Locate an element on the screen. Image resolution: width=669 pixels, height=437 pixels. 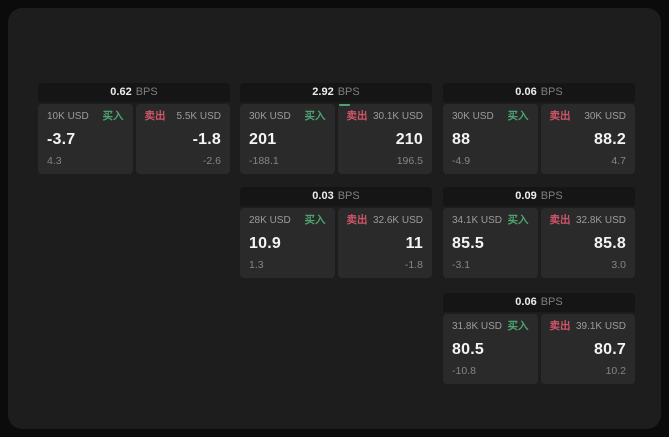
sell-size: 32.6K USD is located at coordinates (397, 221).